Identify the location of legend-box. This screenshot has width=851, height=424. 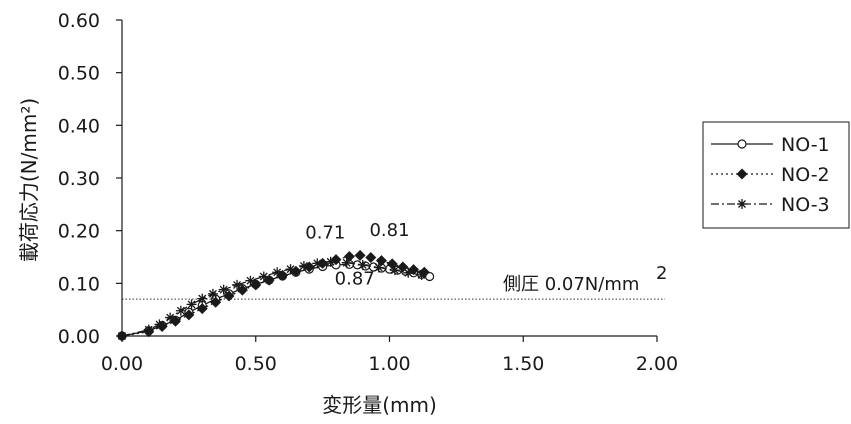
(776, 175).